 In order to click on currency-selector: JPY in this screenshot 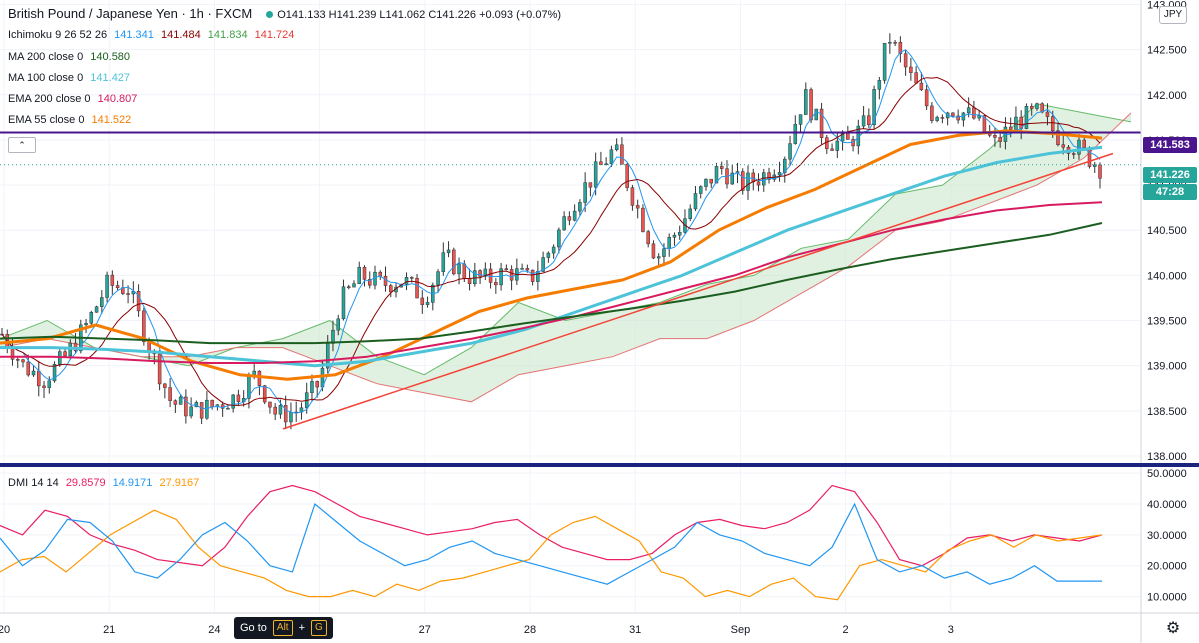, I will do `click(1173, 15)`.